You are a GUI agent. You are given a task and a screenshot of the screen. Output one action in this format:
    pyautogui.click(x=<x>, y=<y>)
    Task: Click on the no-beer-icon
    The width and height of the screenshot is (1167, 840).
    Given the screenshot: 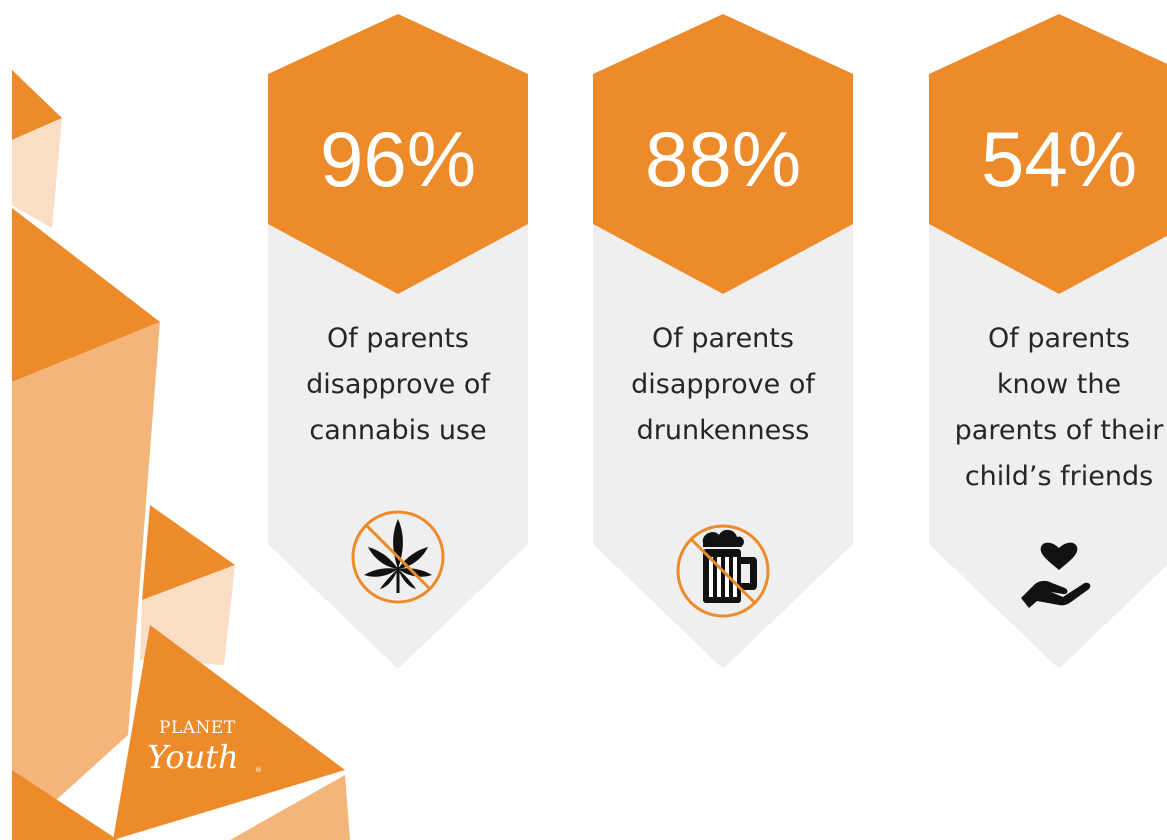 What is the action you would take?
    pyautogui.click(x=723, y=571)
    